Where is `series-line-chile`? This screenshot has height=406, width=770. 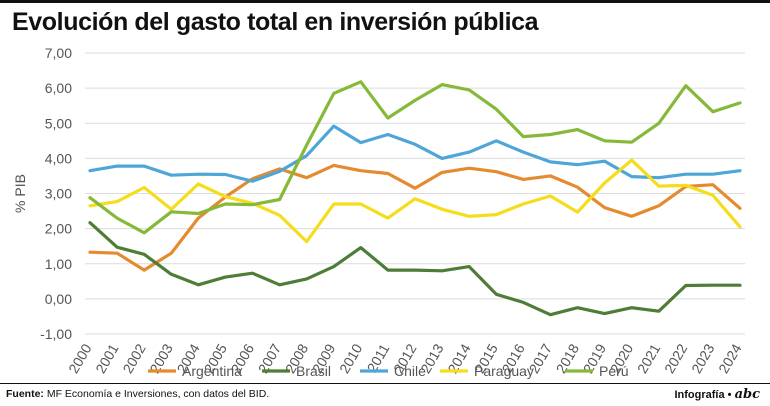
series-line-chile is located at coordinates (415, 153).